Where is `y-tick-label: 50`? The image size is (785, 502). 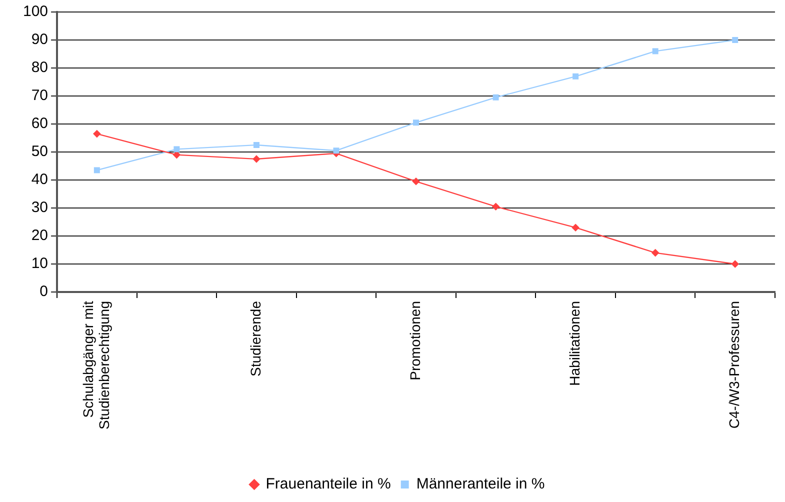
y-tick-label: 50 is located at coordinates (39, 151).